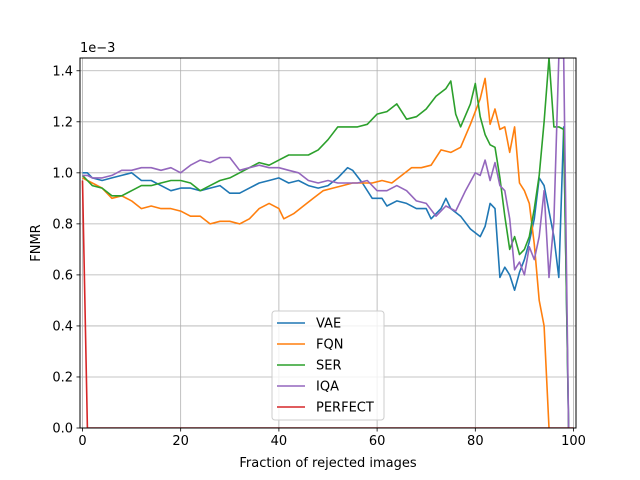 The height and width of the screenshot is (480, 640). I want to click on y-tick-label: 0.4, so click(62, 326).